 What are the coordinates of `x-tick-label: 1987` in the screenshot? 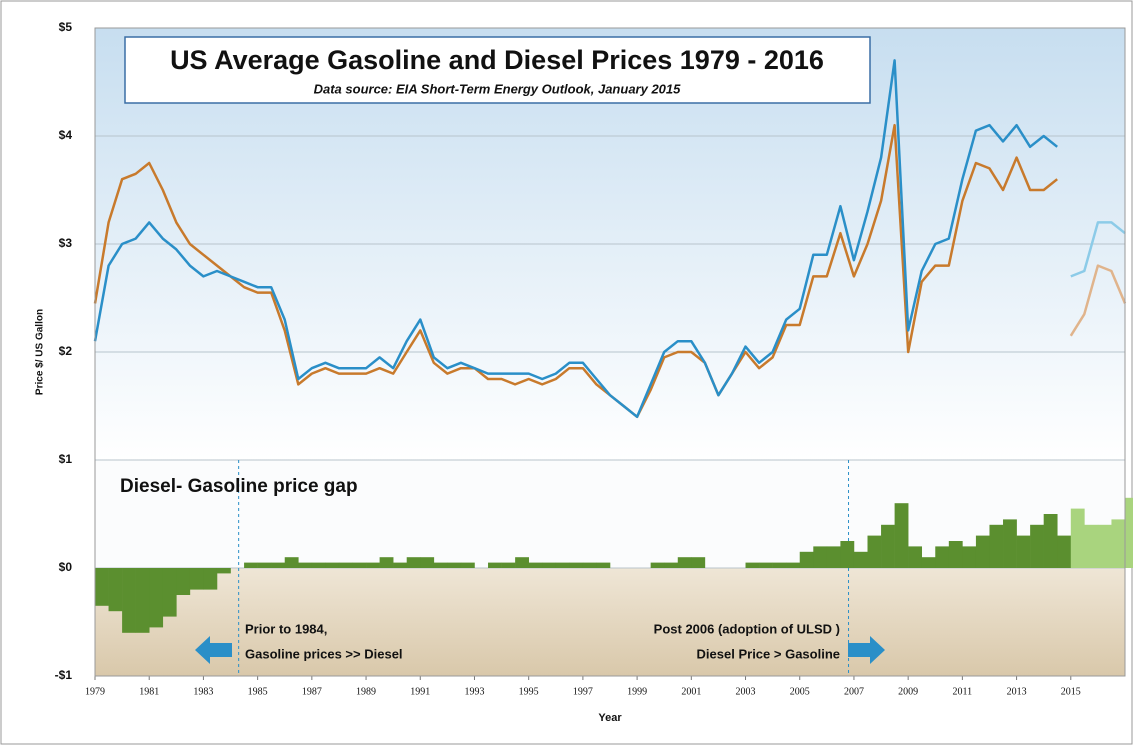 It's located at (312, 691).